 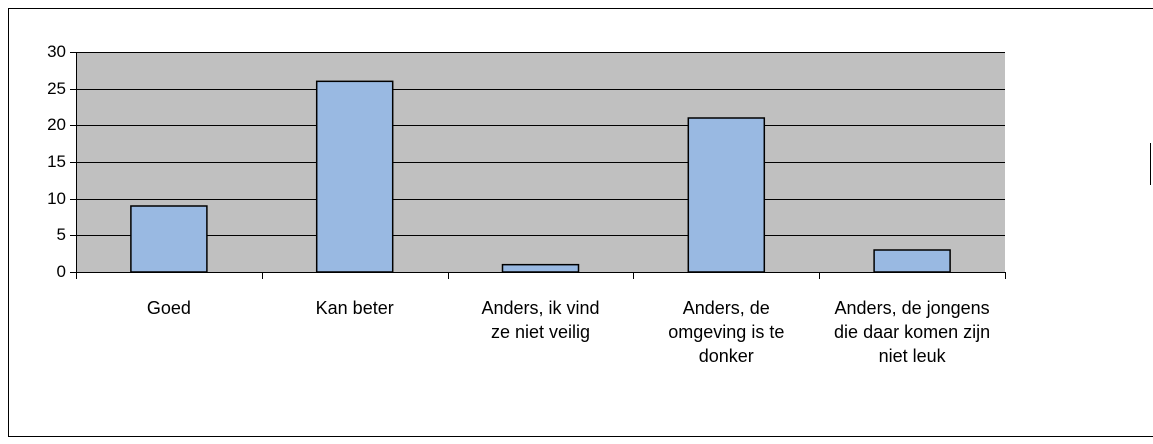 I want to click on x-tick-label: Goed, so click(x=168, y=308).